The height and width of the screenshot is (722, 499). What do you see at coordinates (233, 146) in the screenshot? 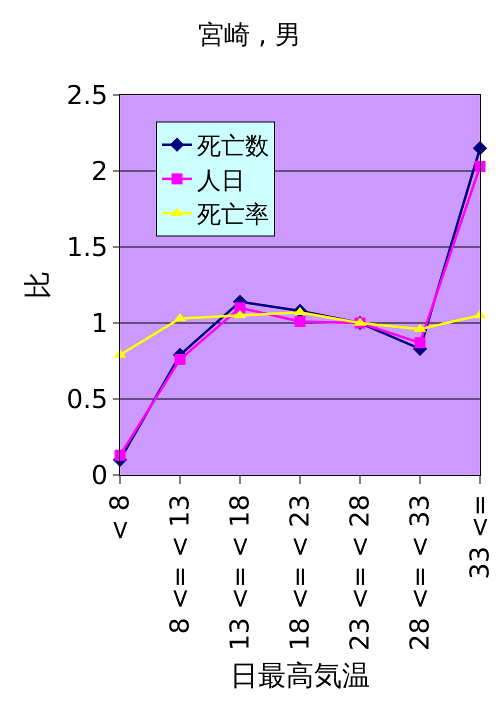
I see `legend-label: 死亡数` at bounding box center [233, 146].